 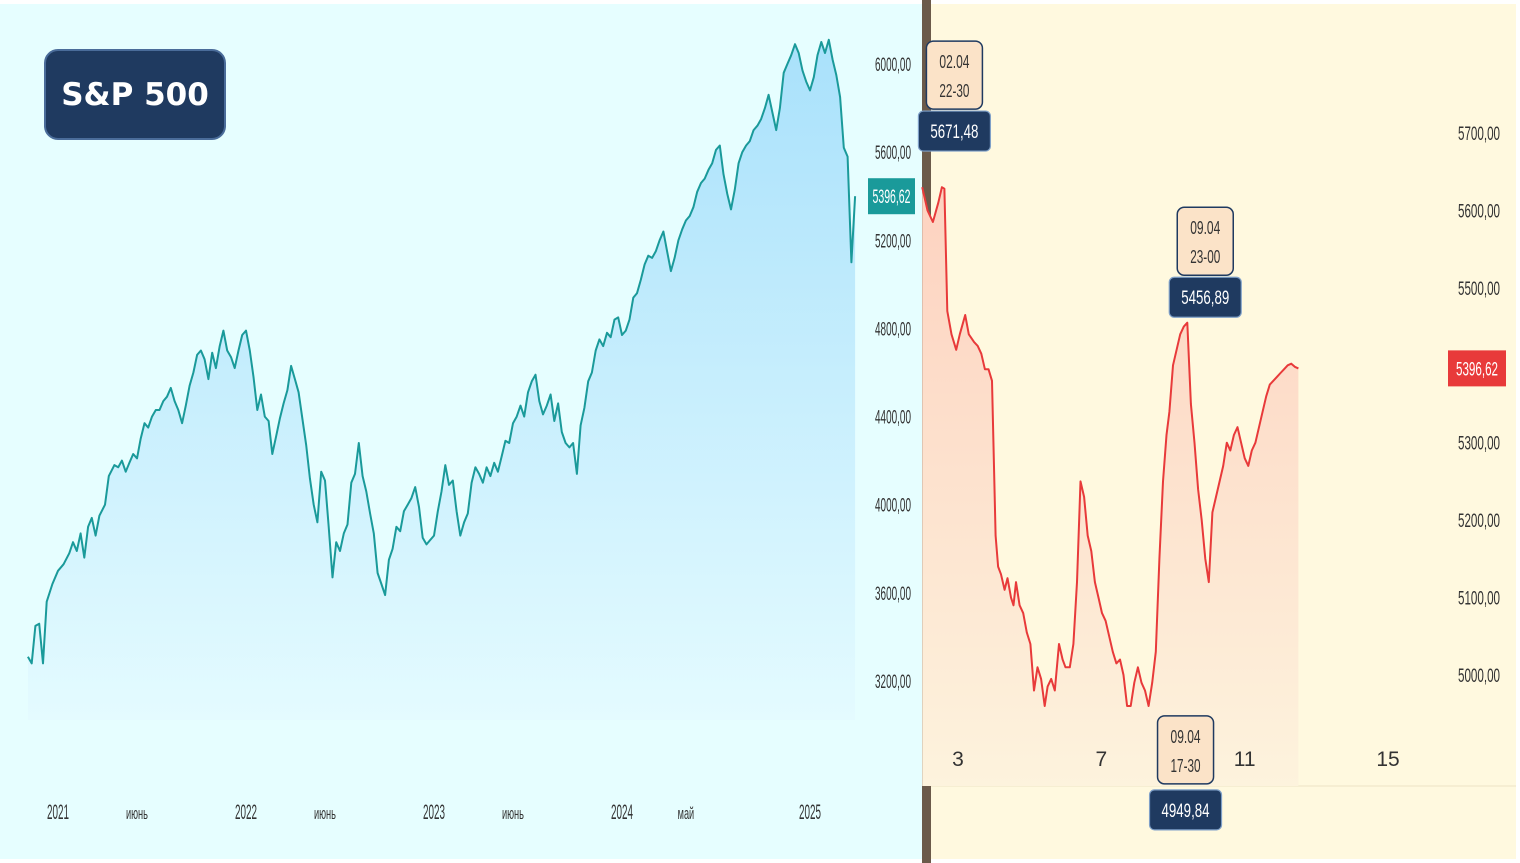 What do you see at coordinates (1101, 759) in the screenshot?
I see `right-x-tick-label: 7` at bounding box center [1101, 759].